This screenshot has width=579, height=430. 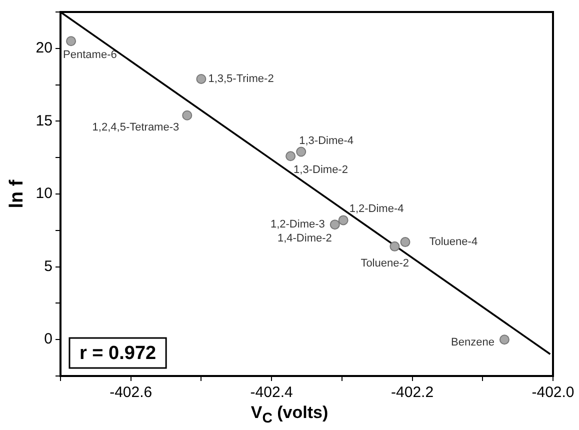 What do you see at coordinates (136, 127) in the screenshot?
I see `annotation: 1,2,4,5-Tetrame-3` at bounding box center [136, 127].